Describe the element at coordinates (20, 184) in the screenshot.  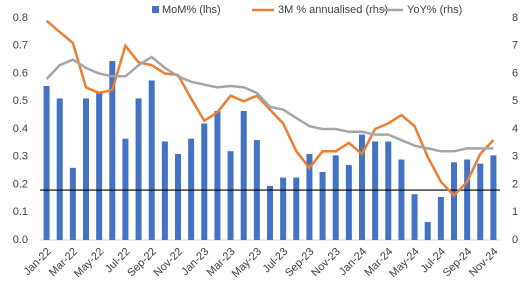
I see `y-tick-label: 0.2` at that location.